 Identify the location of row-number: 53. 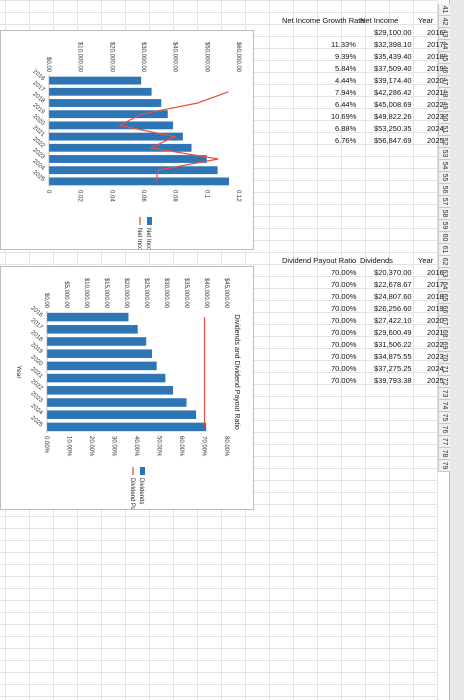
(444, 154).